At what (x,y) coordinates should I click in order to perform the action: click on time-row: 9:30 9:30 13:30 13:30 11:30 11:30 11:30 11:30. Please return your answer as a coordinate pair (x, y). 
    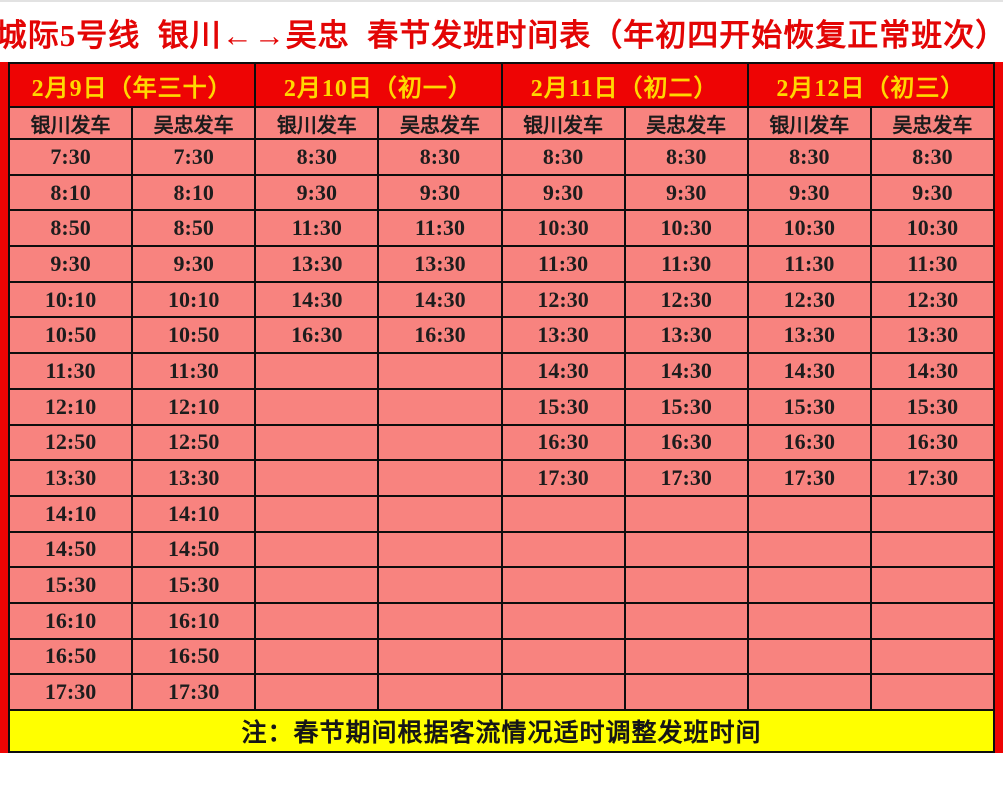
    Looking at the image, I should click on (501, 264).